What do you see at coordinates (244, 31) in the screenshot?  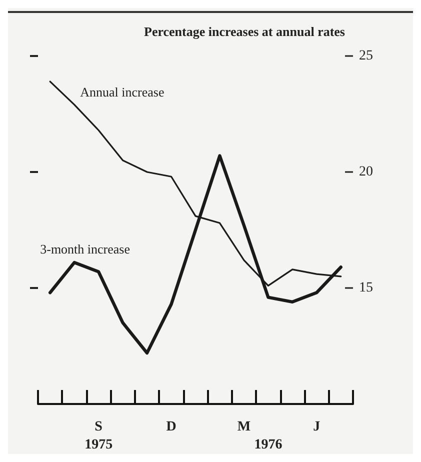 I see `y-axis-title: Percentage increases at annual rates` at bounding box center [244, 31].